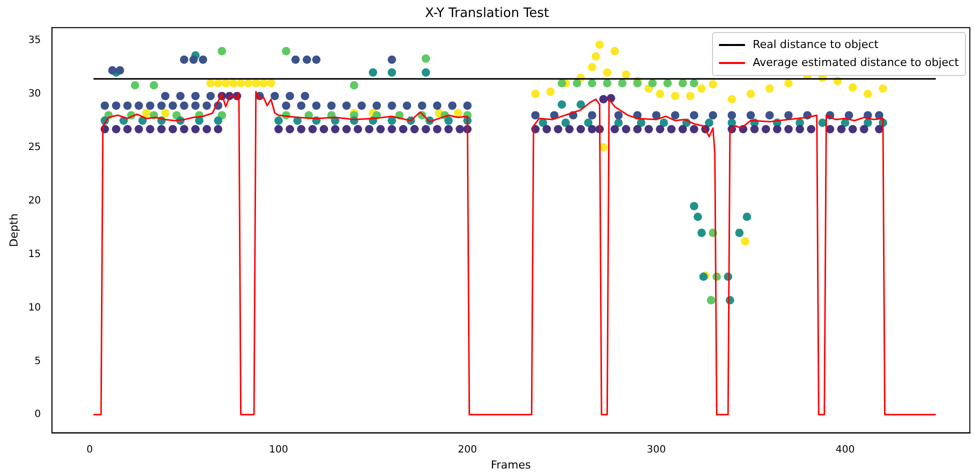 This screenshot has height=474, width=974. What do you see at coordinates (656, 450) in the screenshot?
I see `x-tick-label: 300` at bounding box center [656, 450].